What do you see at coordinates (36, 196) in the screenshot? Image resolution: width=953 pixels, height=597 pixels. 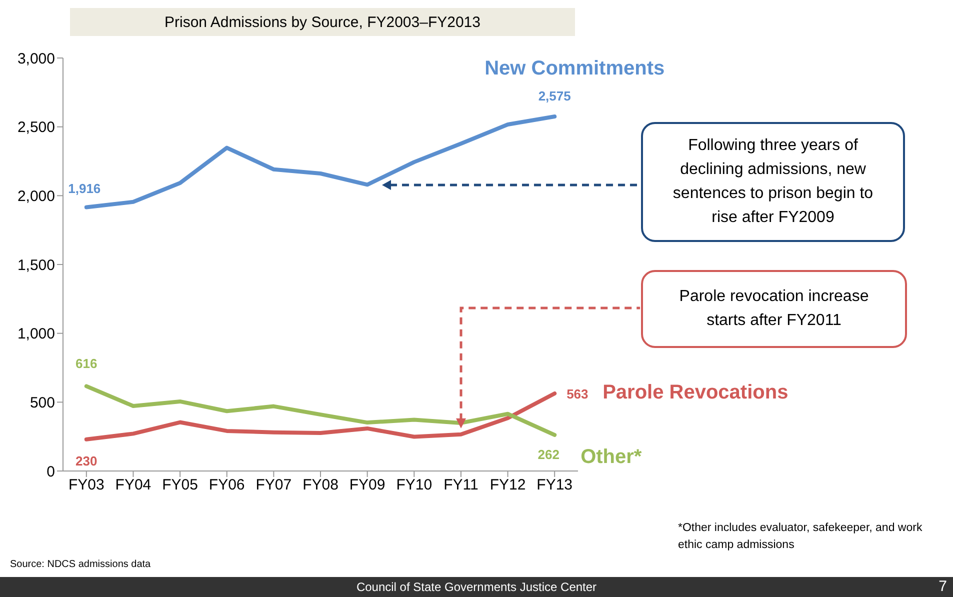 I see `y-tick-label: 2,000` at bounding box center [36, 196].